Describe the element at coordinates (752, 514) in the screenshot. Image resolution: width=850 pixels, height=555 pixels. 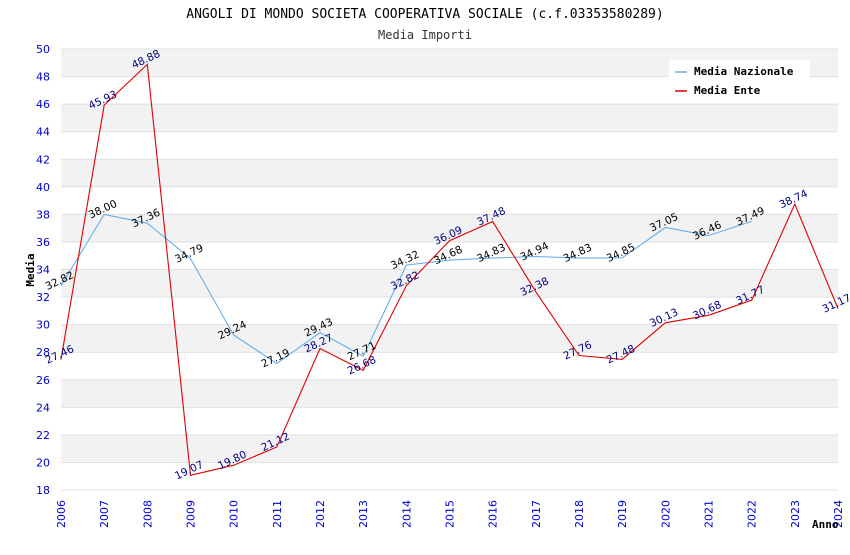
I see `x-tick-label: 2022` at that location.